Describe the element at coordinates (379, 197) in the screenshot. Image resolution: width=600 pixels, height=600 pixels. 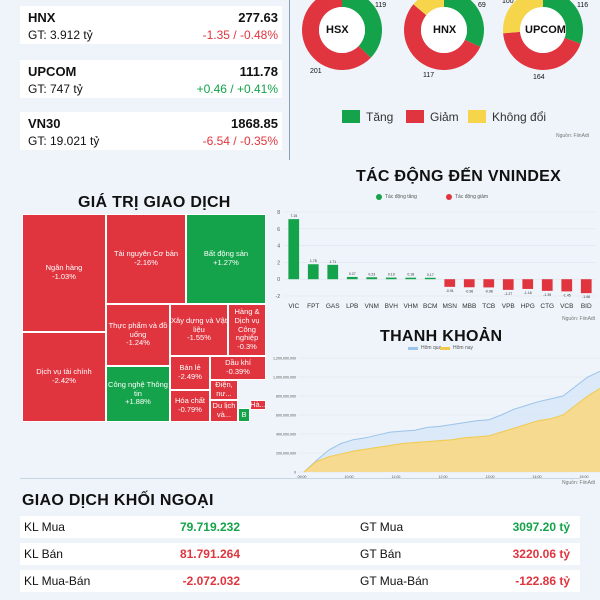
I see `impact-legend-up-dot` at that location.